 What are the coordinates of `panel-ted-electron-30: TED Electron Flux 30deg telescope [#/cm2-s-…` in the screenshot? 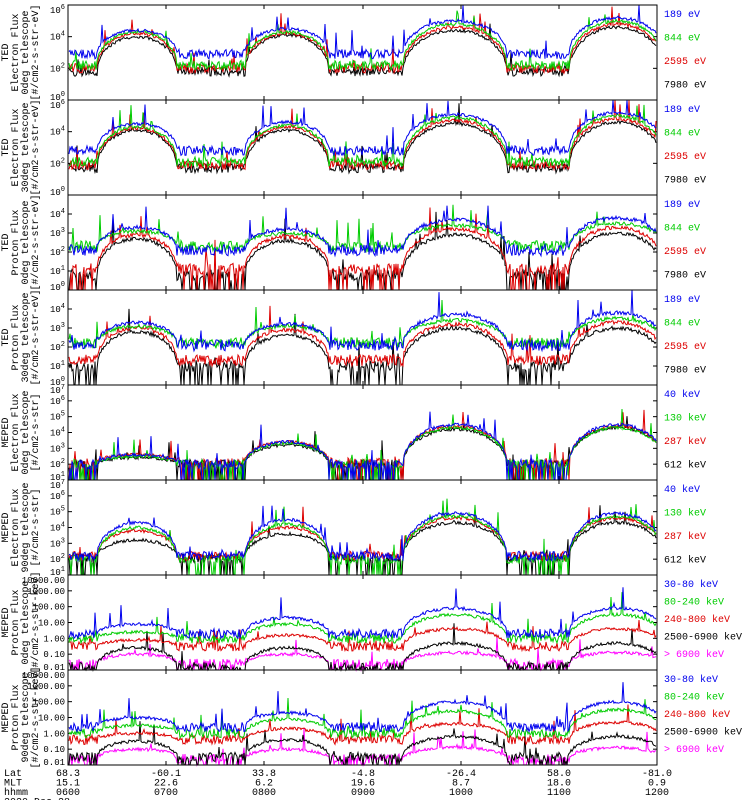 It's located at (353, 148).